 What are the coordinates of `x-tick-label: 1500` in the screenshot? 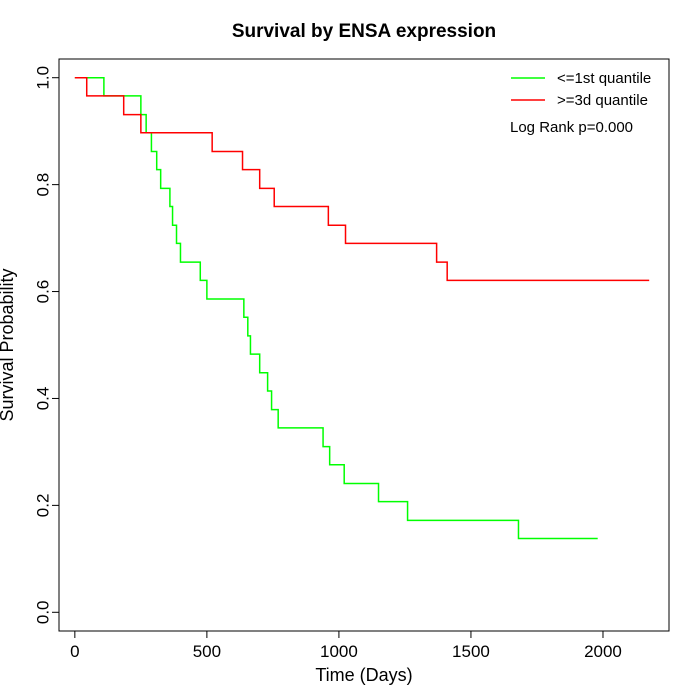 It's located at (471, 651).